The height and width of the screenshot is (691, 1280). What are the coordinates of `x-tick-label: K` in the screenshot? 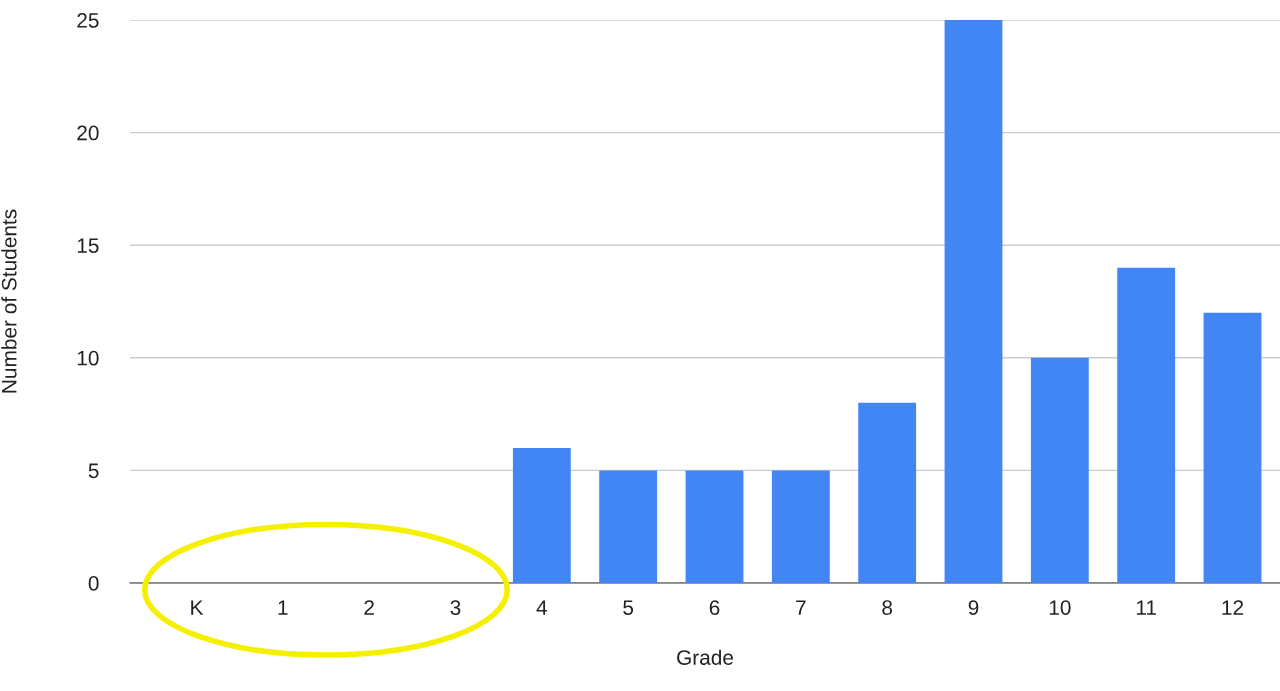 It's located at (197, 607).